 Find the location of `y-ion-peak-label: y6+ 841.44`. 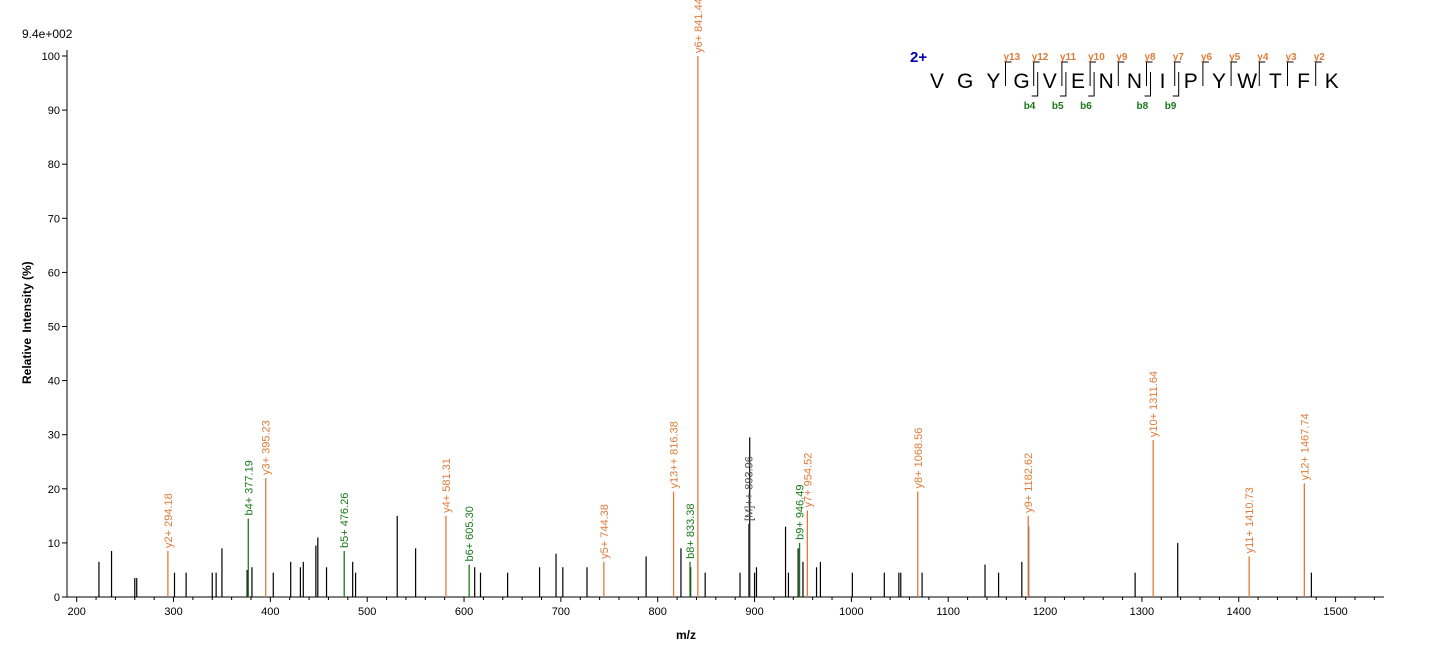

y-ion-peak-label: y6+ 841.44 is located at coordinates (699, 26).